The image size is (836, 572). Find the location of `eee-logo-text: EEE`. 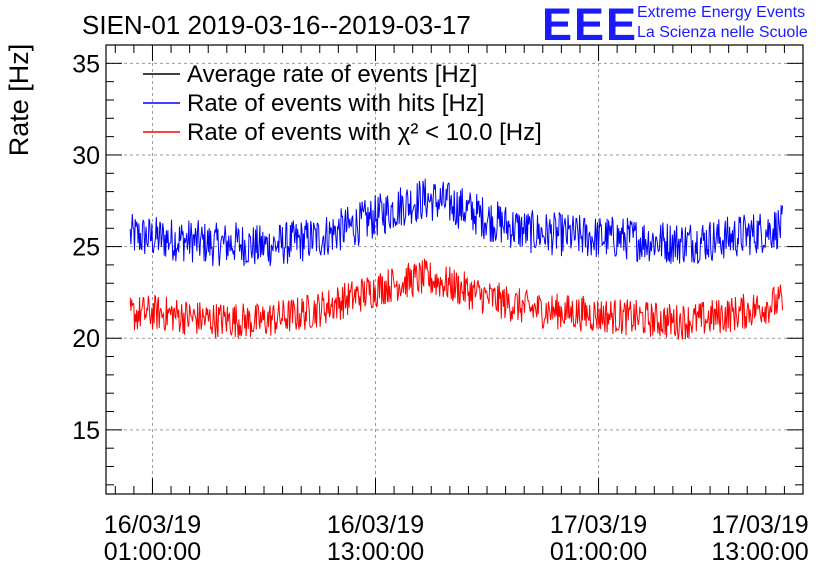

eee-logo-text: EEE is located at coordinates (589, 24).